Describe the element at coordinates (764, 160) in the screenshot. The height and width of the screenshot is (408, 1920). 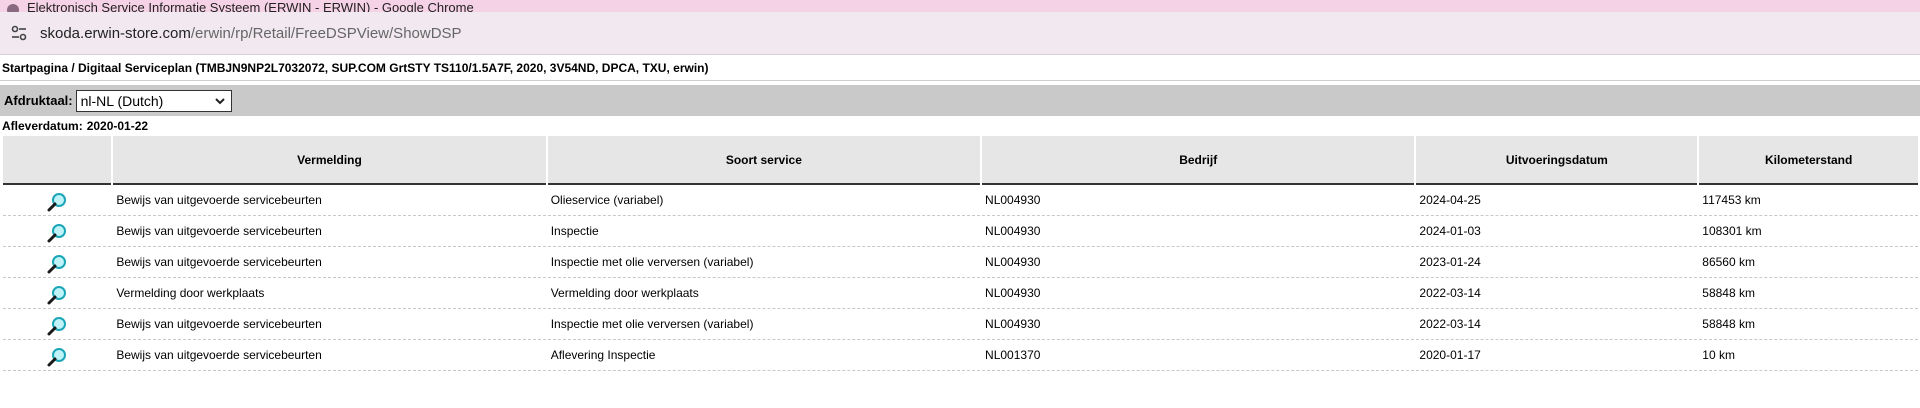
I see `header-soort-service: Soort service` at that location.